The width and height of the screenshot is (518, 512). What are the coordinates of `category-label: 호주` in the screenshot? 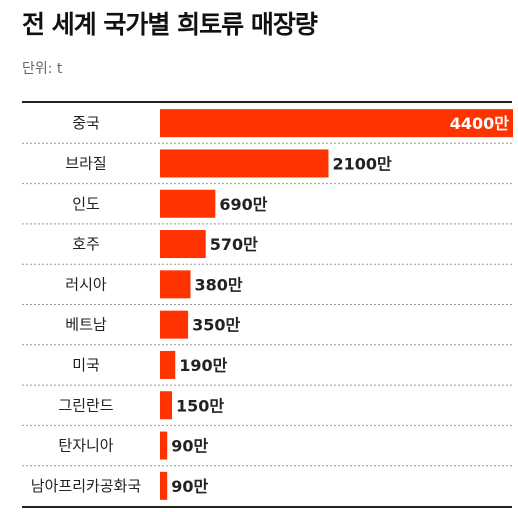 It's located at (86, 244).